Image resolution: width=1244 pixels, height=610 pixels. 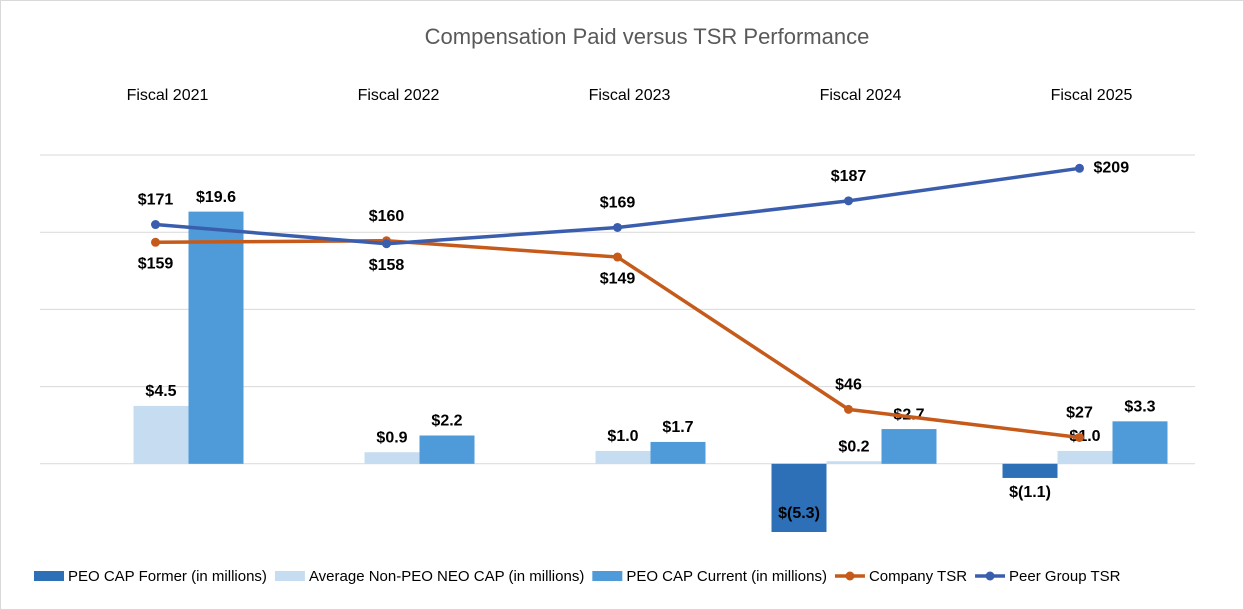 What do you see at coordinates (1112, 168) in the screenshot?
I see `data-label: $209` at bounding box center [1112, 168].